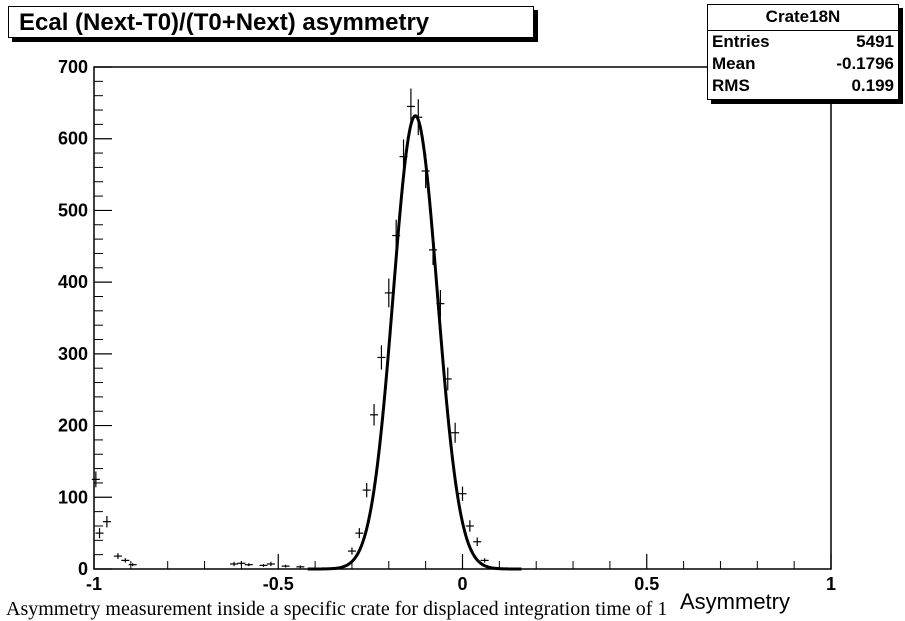 The width and height of the screenshot is (905, 621). I want to click on x-tick-label: -1, so click(94, 584).